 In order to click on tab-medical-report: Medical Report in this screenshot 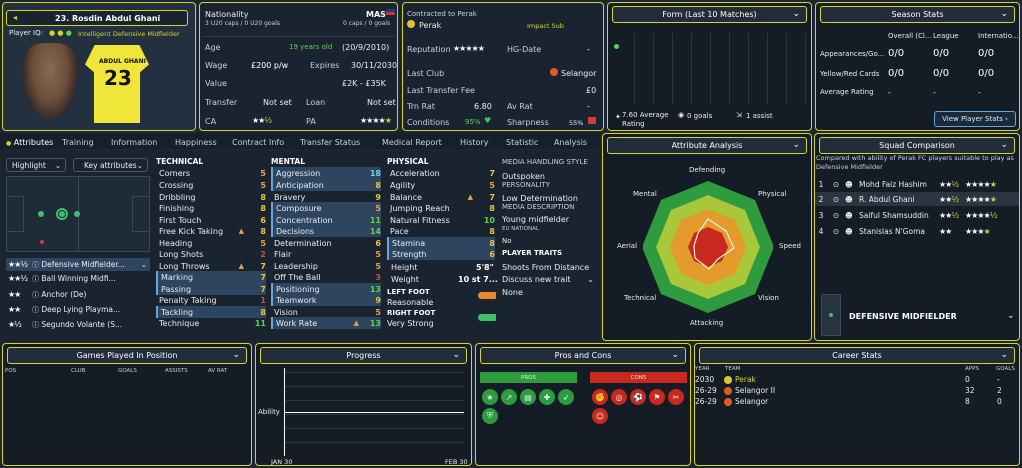, I will do `click(412, 142)`.